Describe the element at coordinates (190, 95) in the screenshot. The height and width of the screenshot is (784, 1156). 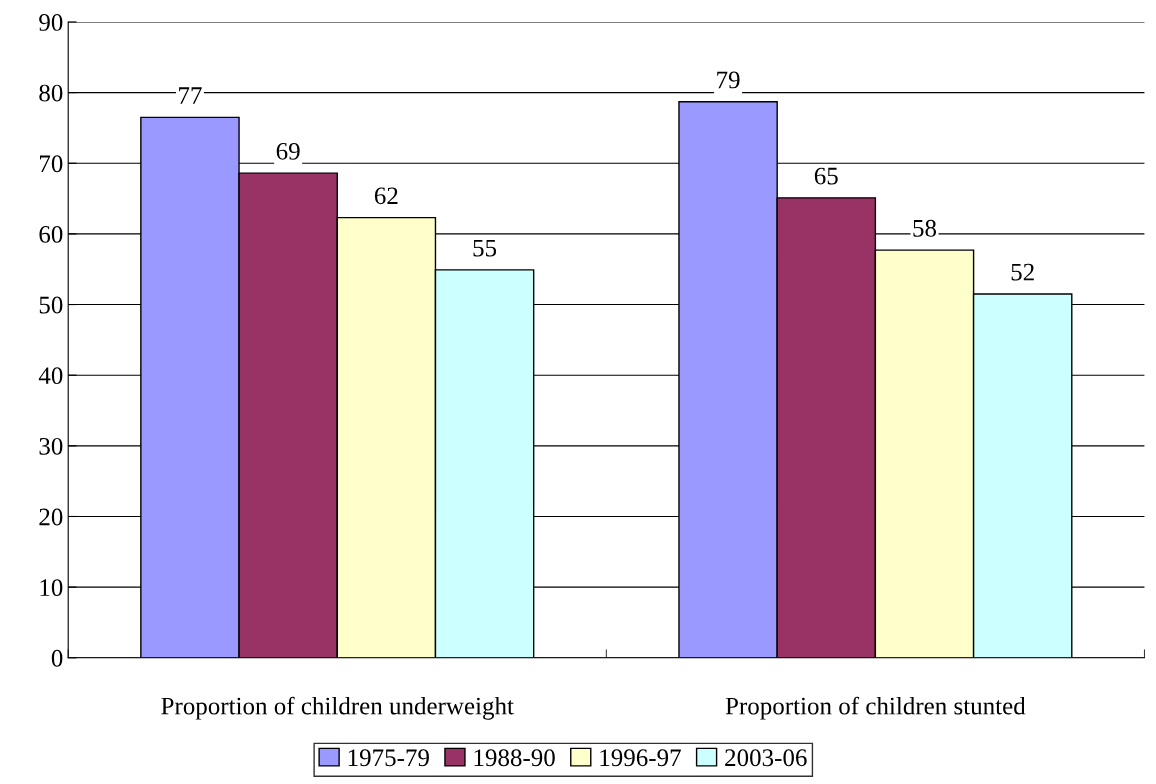
I see `data-label: 77` at that location.